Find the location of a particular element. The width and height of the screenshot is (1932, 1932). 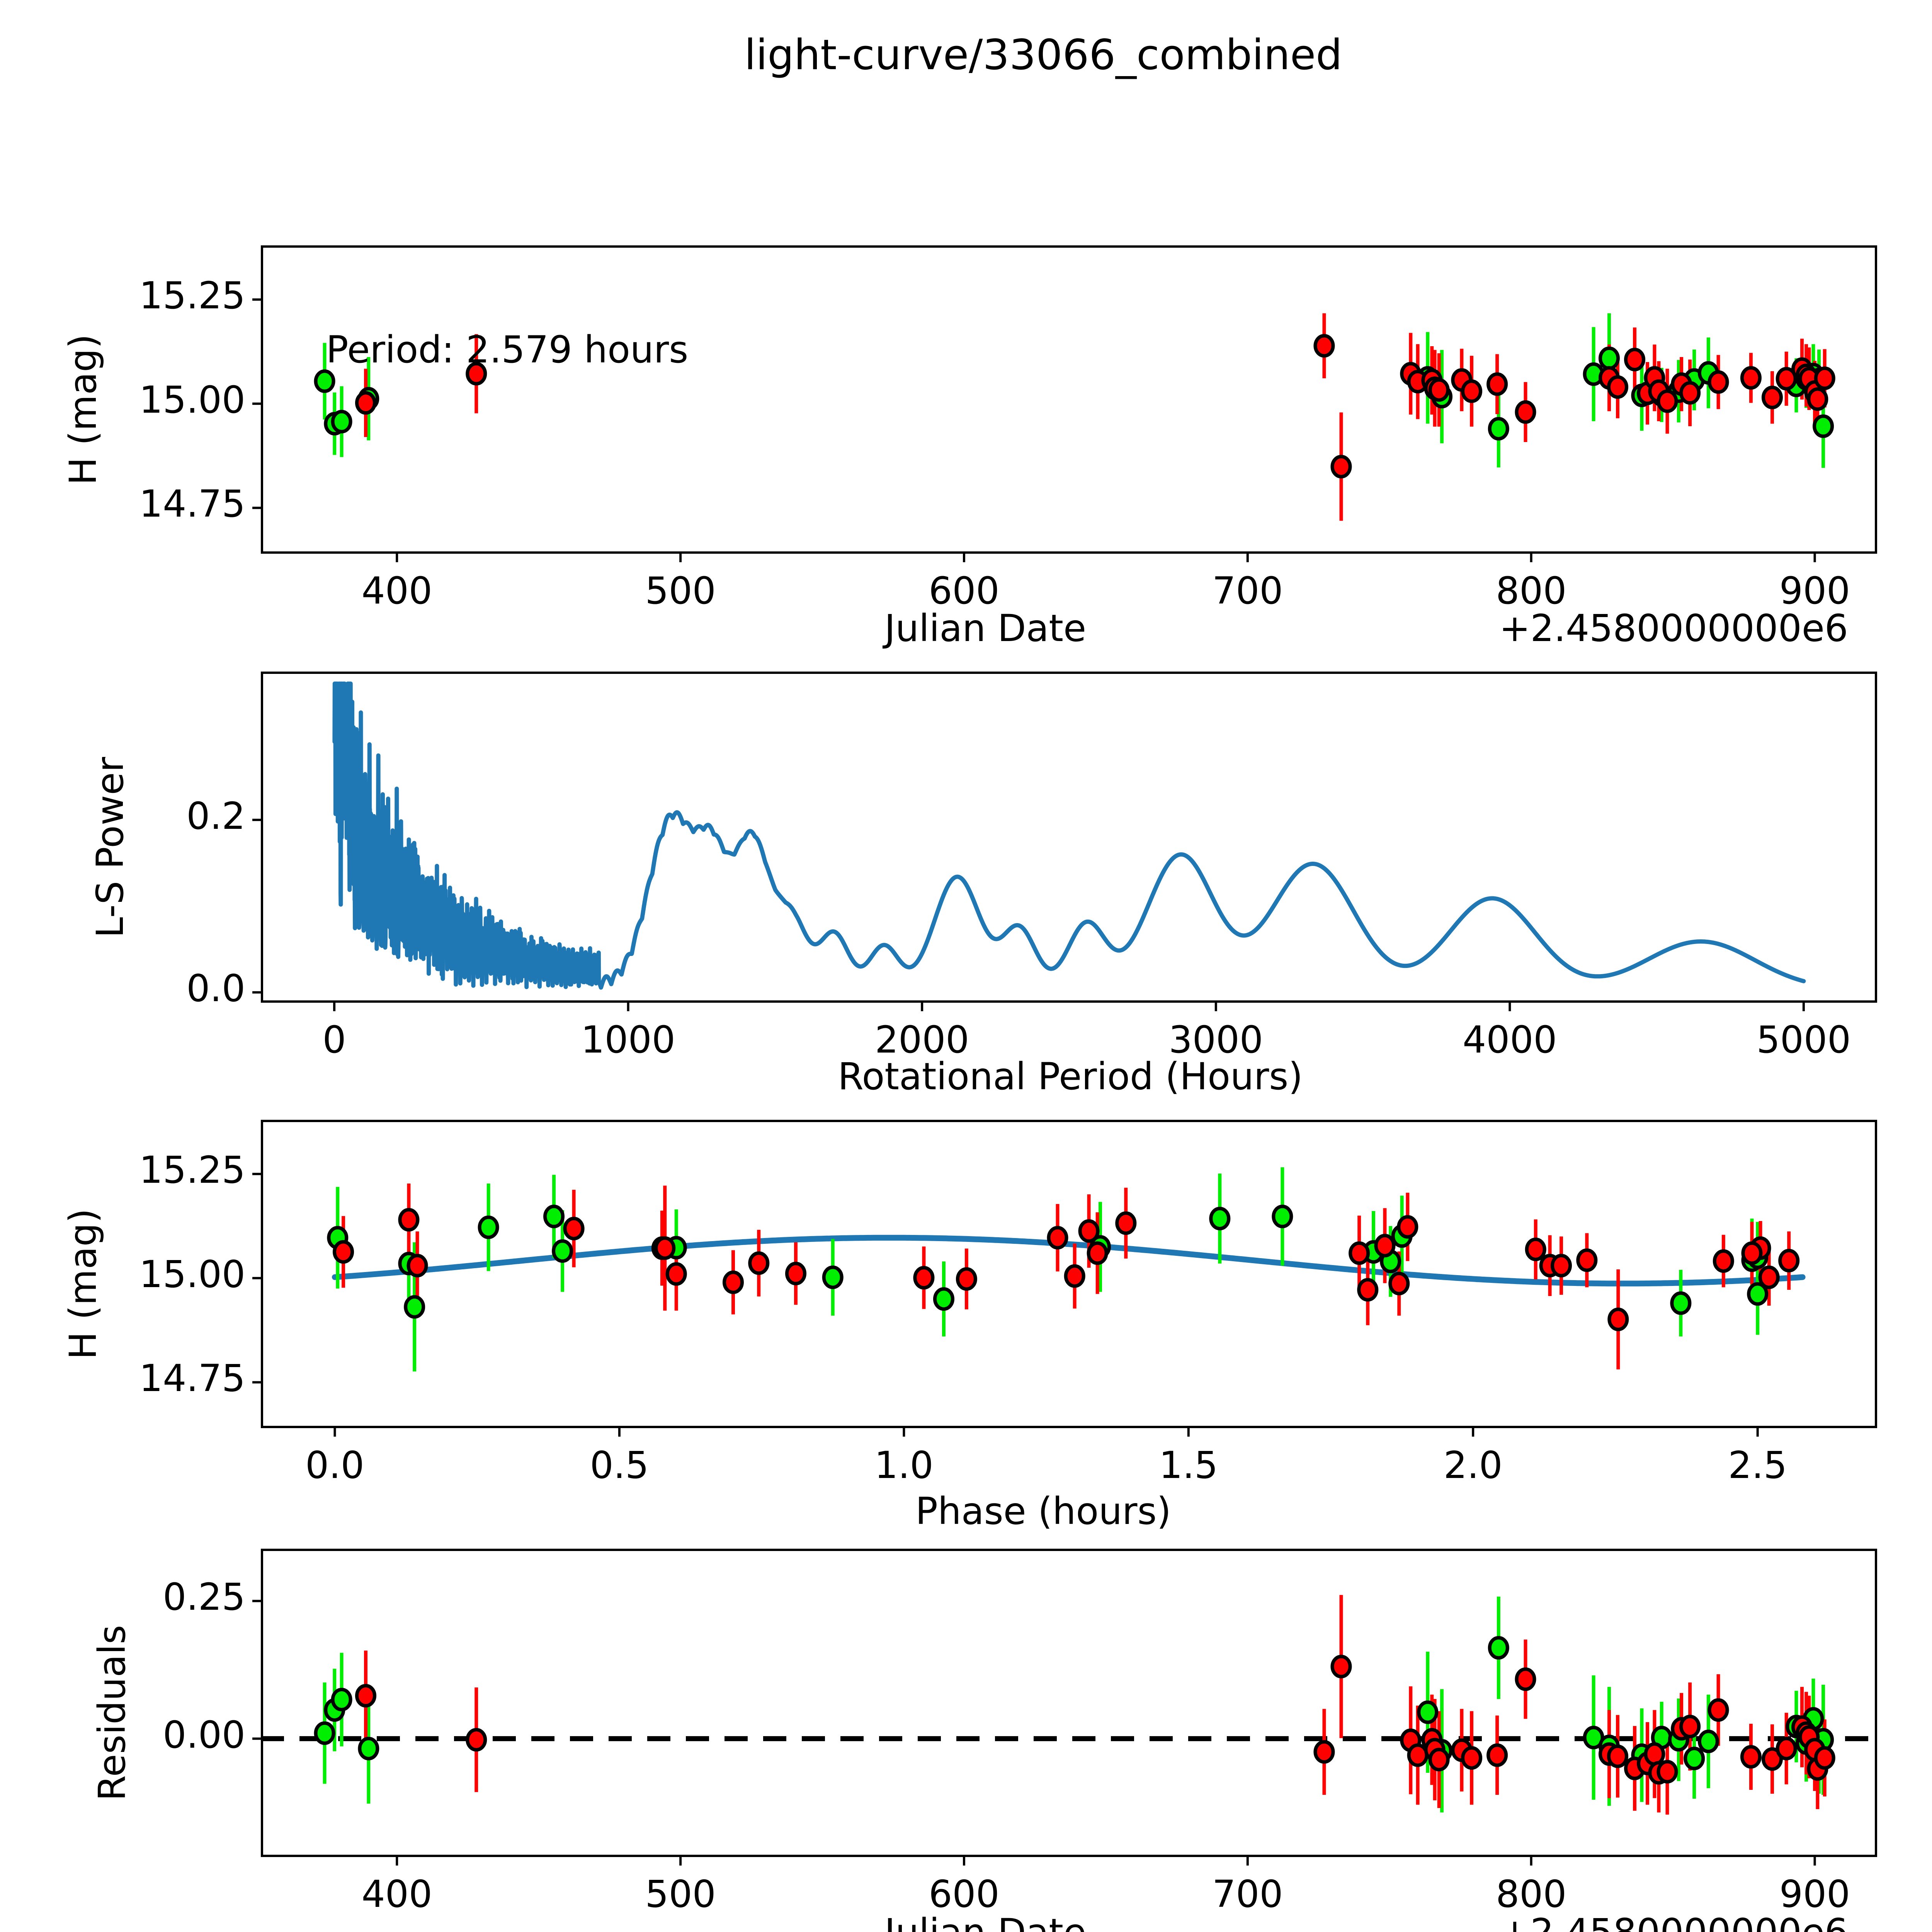

residuals-xtick-label: 700 is located at coordinates (1248, 1894).